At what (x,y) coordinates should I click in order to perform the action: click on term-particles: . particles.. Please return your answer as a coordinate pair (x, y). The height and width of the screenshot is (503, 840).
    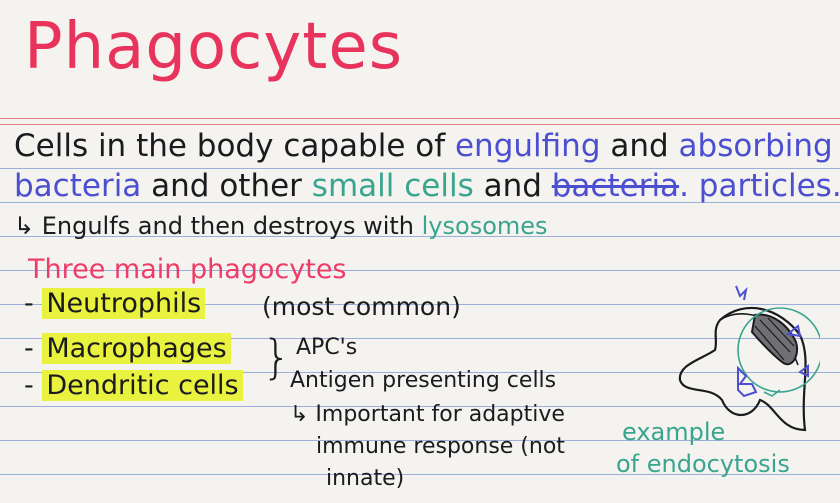
    Looking at the image, I should click on (759, 186).